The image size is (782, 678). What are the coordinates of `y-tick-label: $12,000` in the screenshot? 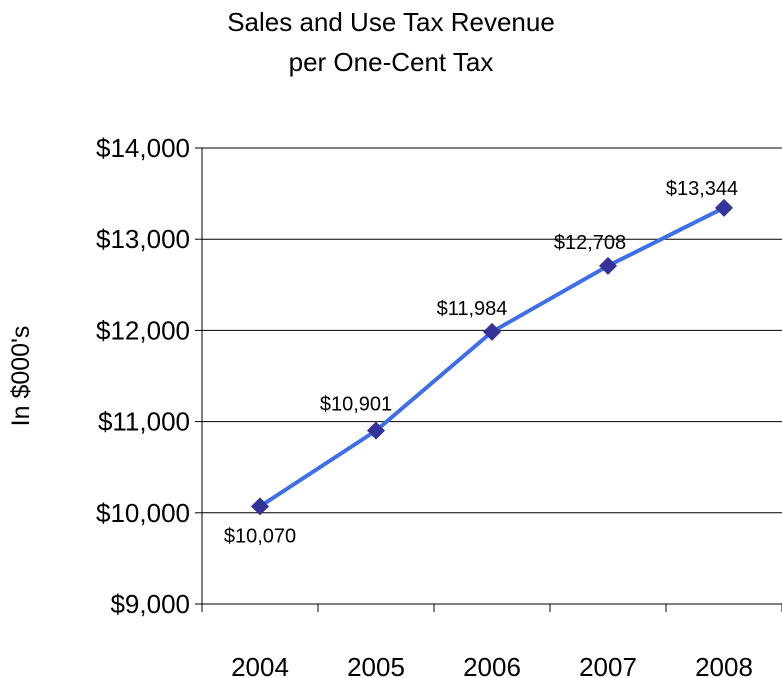 It's located at (143, 330).